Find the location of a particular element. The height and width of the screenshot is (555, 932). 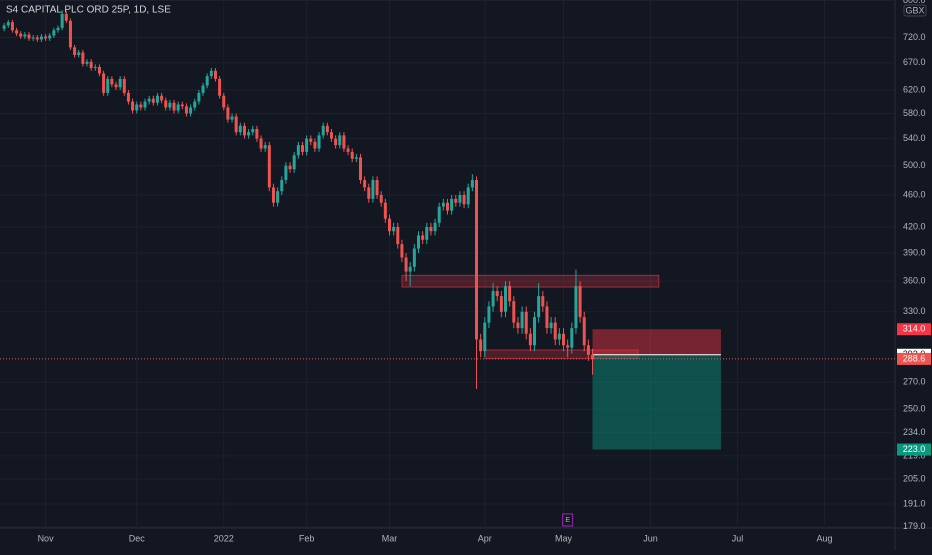

zone is located at coordinates (530, 281).